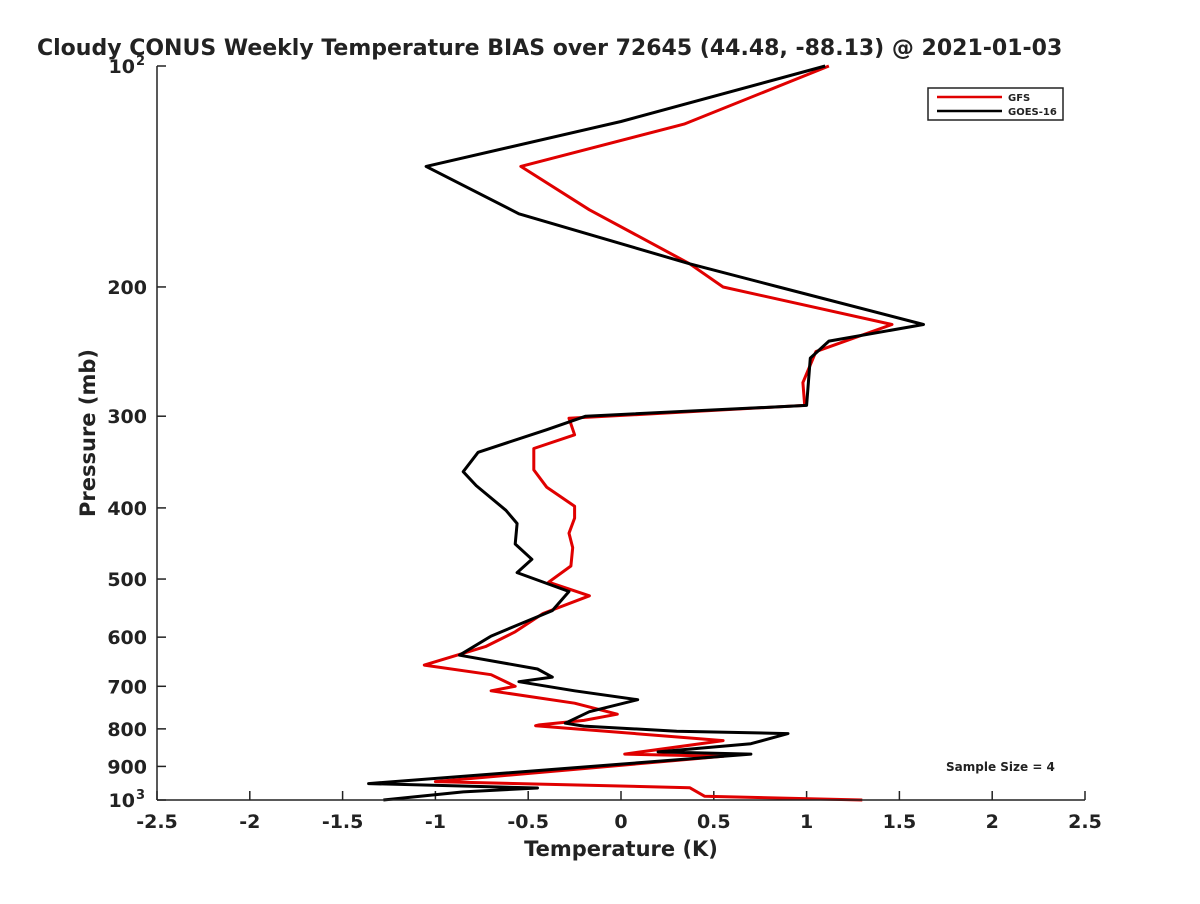  What do you see at coordinates (127, 638) in the screenshot?
I see `y-tick-label: 600` at bounding box center [127, 638].